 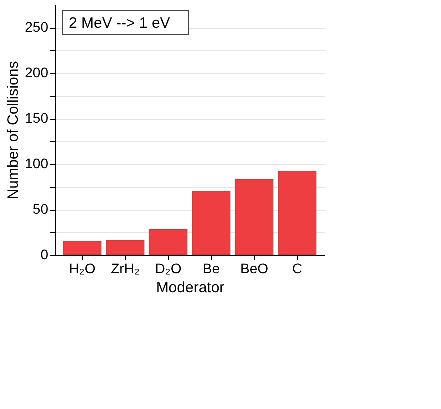 I want to click on annotation: 2 MeV --> 1 eV, so click(x=119, y=23).